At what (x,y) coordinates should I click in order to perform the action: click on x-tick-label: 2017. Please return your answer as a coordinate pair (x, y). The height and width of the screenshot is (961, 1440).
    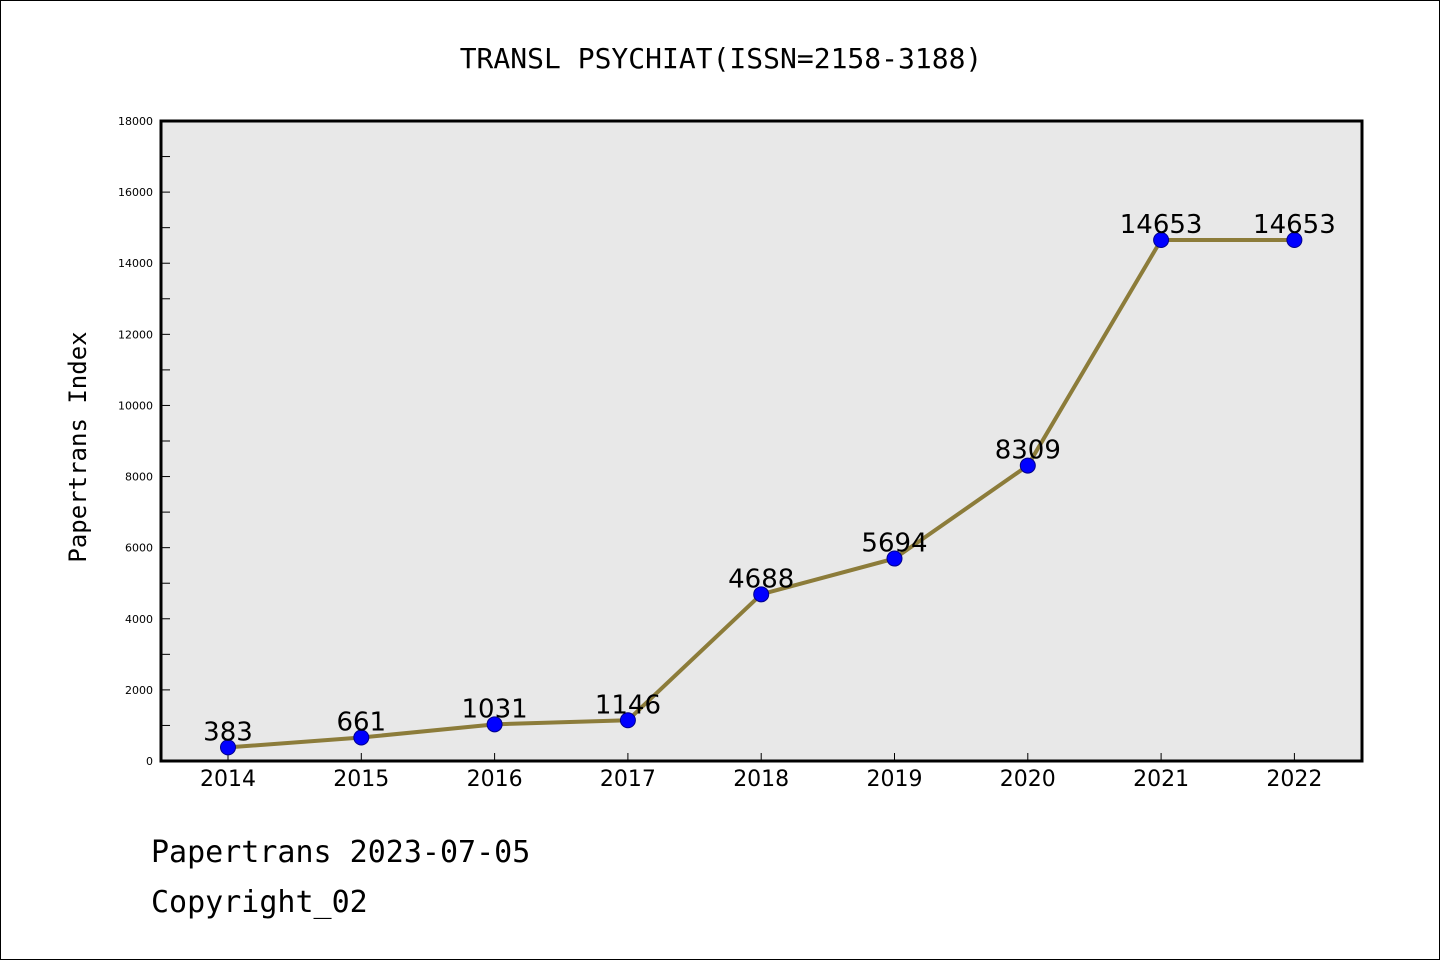
    Looking at the image, I should click on (628, 779).